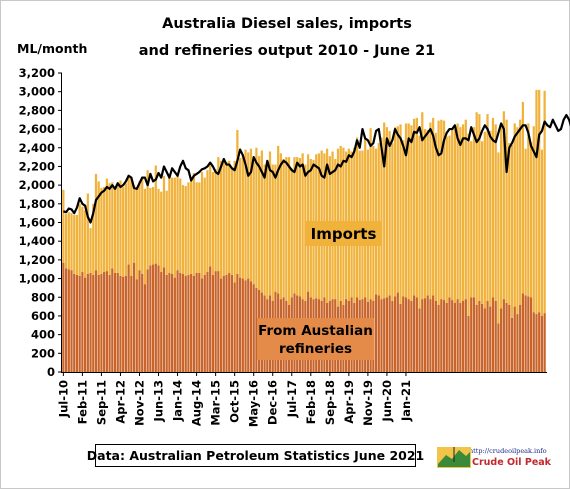 This screenshot has width=570, height=489. I want to click on y-tick-label: 0, so click(51, 372).